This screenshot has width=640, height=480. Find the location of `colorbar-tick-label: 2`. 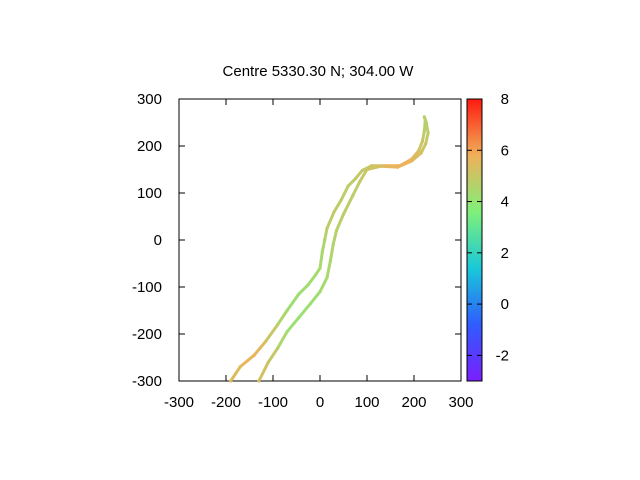

colorbar-tick-label: 2 is located at coordinates (505, 253).